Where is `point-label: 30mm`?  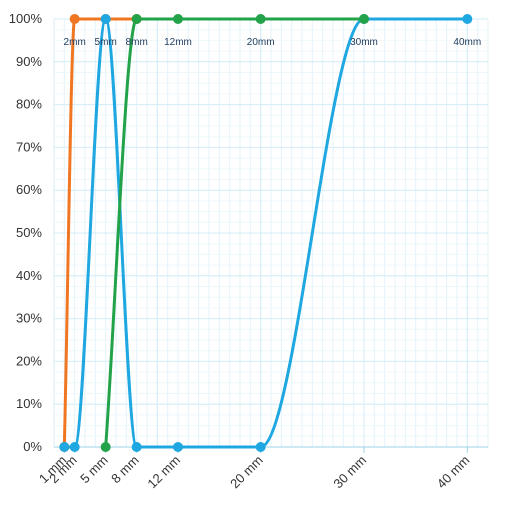 point-label: 30mm is located at coordinates (364, 42).